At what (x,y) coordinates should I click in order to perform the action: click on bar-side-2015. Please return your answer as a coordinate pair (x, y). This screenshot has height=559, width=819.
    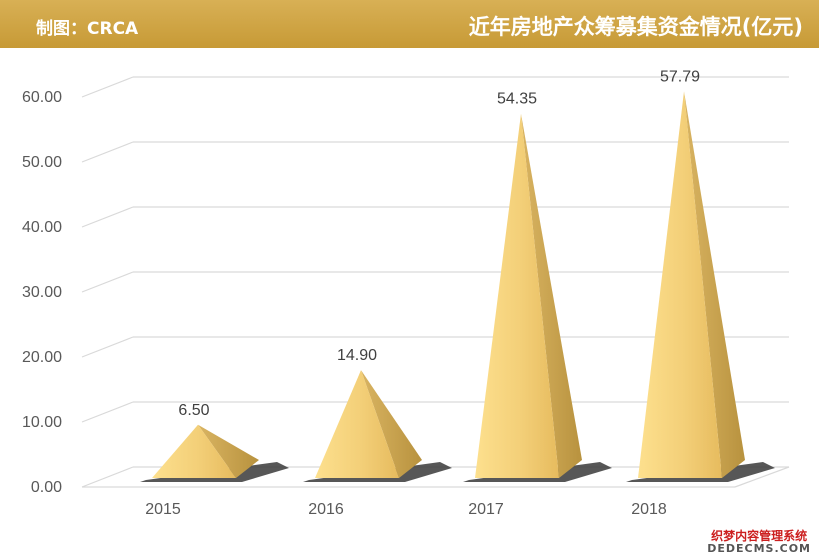
    Looking at the image, I should click on (228, 451).